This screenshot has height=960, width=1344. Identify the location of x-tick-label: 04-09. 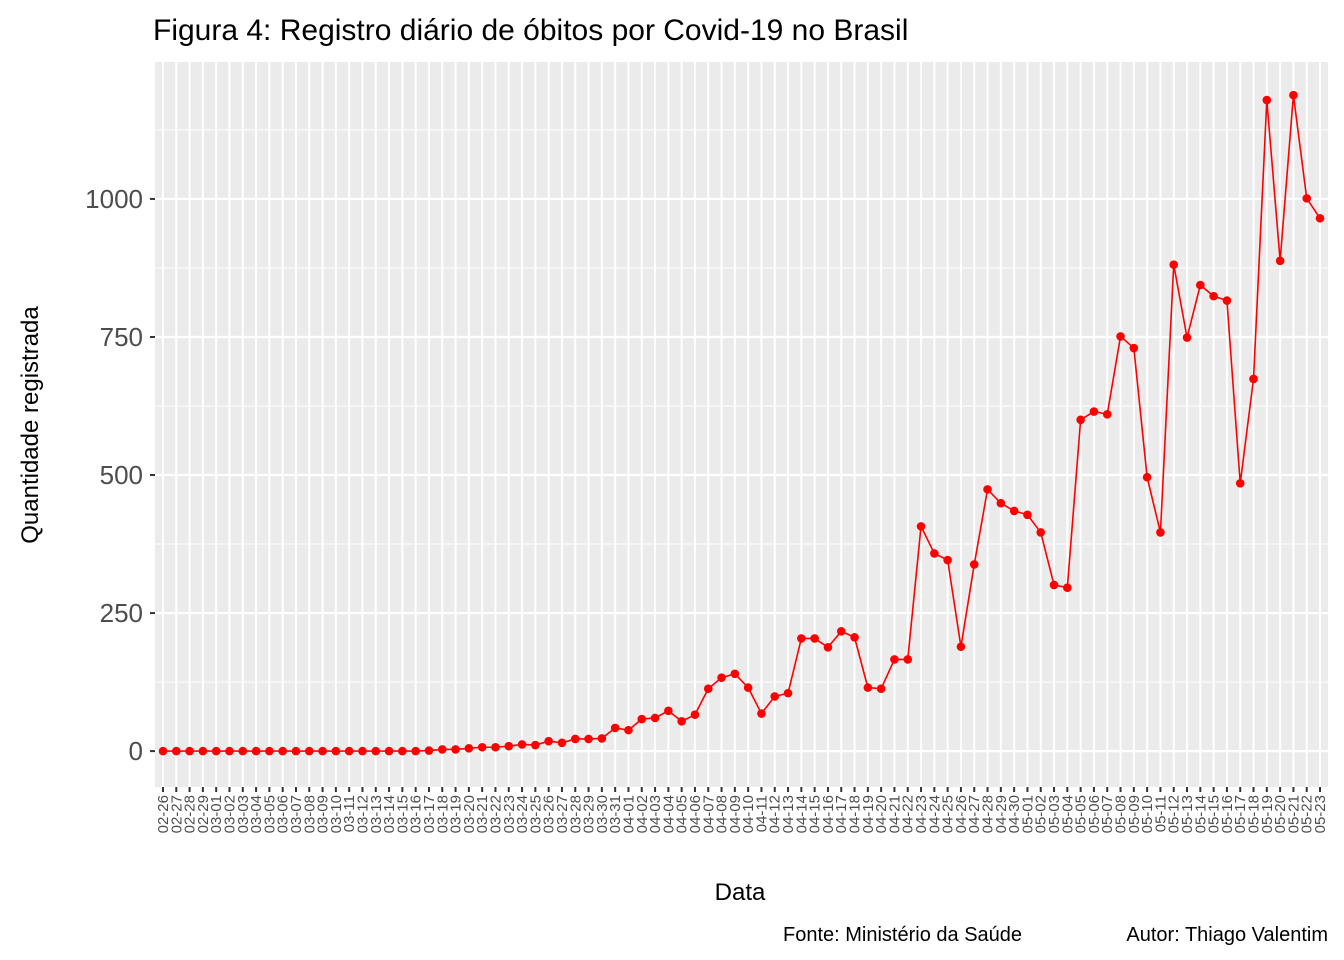
(735, 814).